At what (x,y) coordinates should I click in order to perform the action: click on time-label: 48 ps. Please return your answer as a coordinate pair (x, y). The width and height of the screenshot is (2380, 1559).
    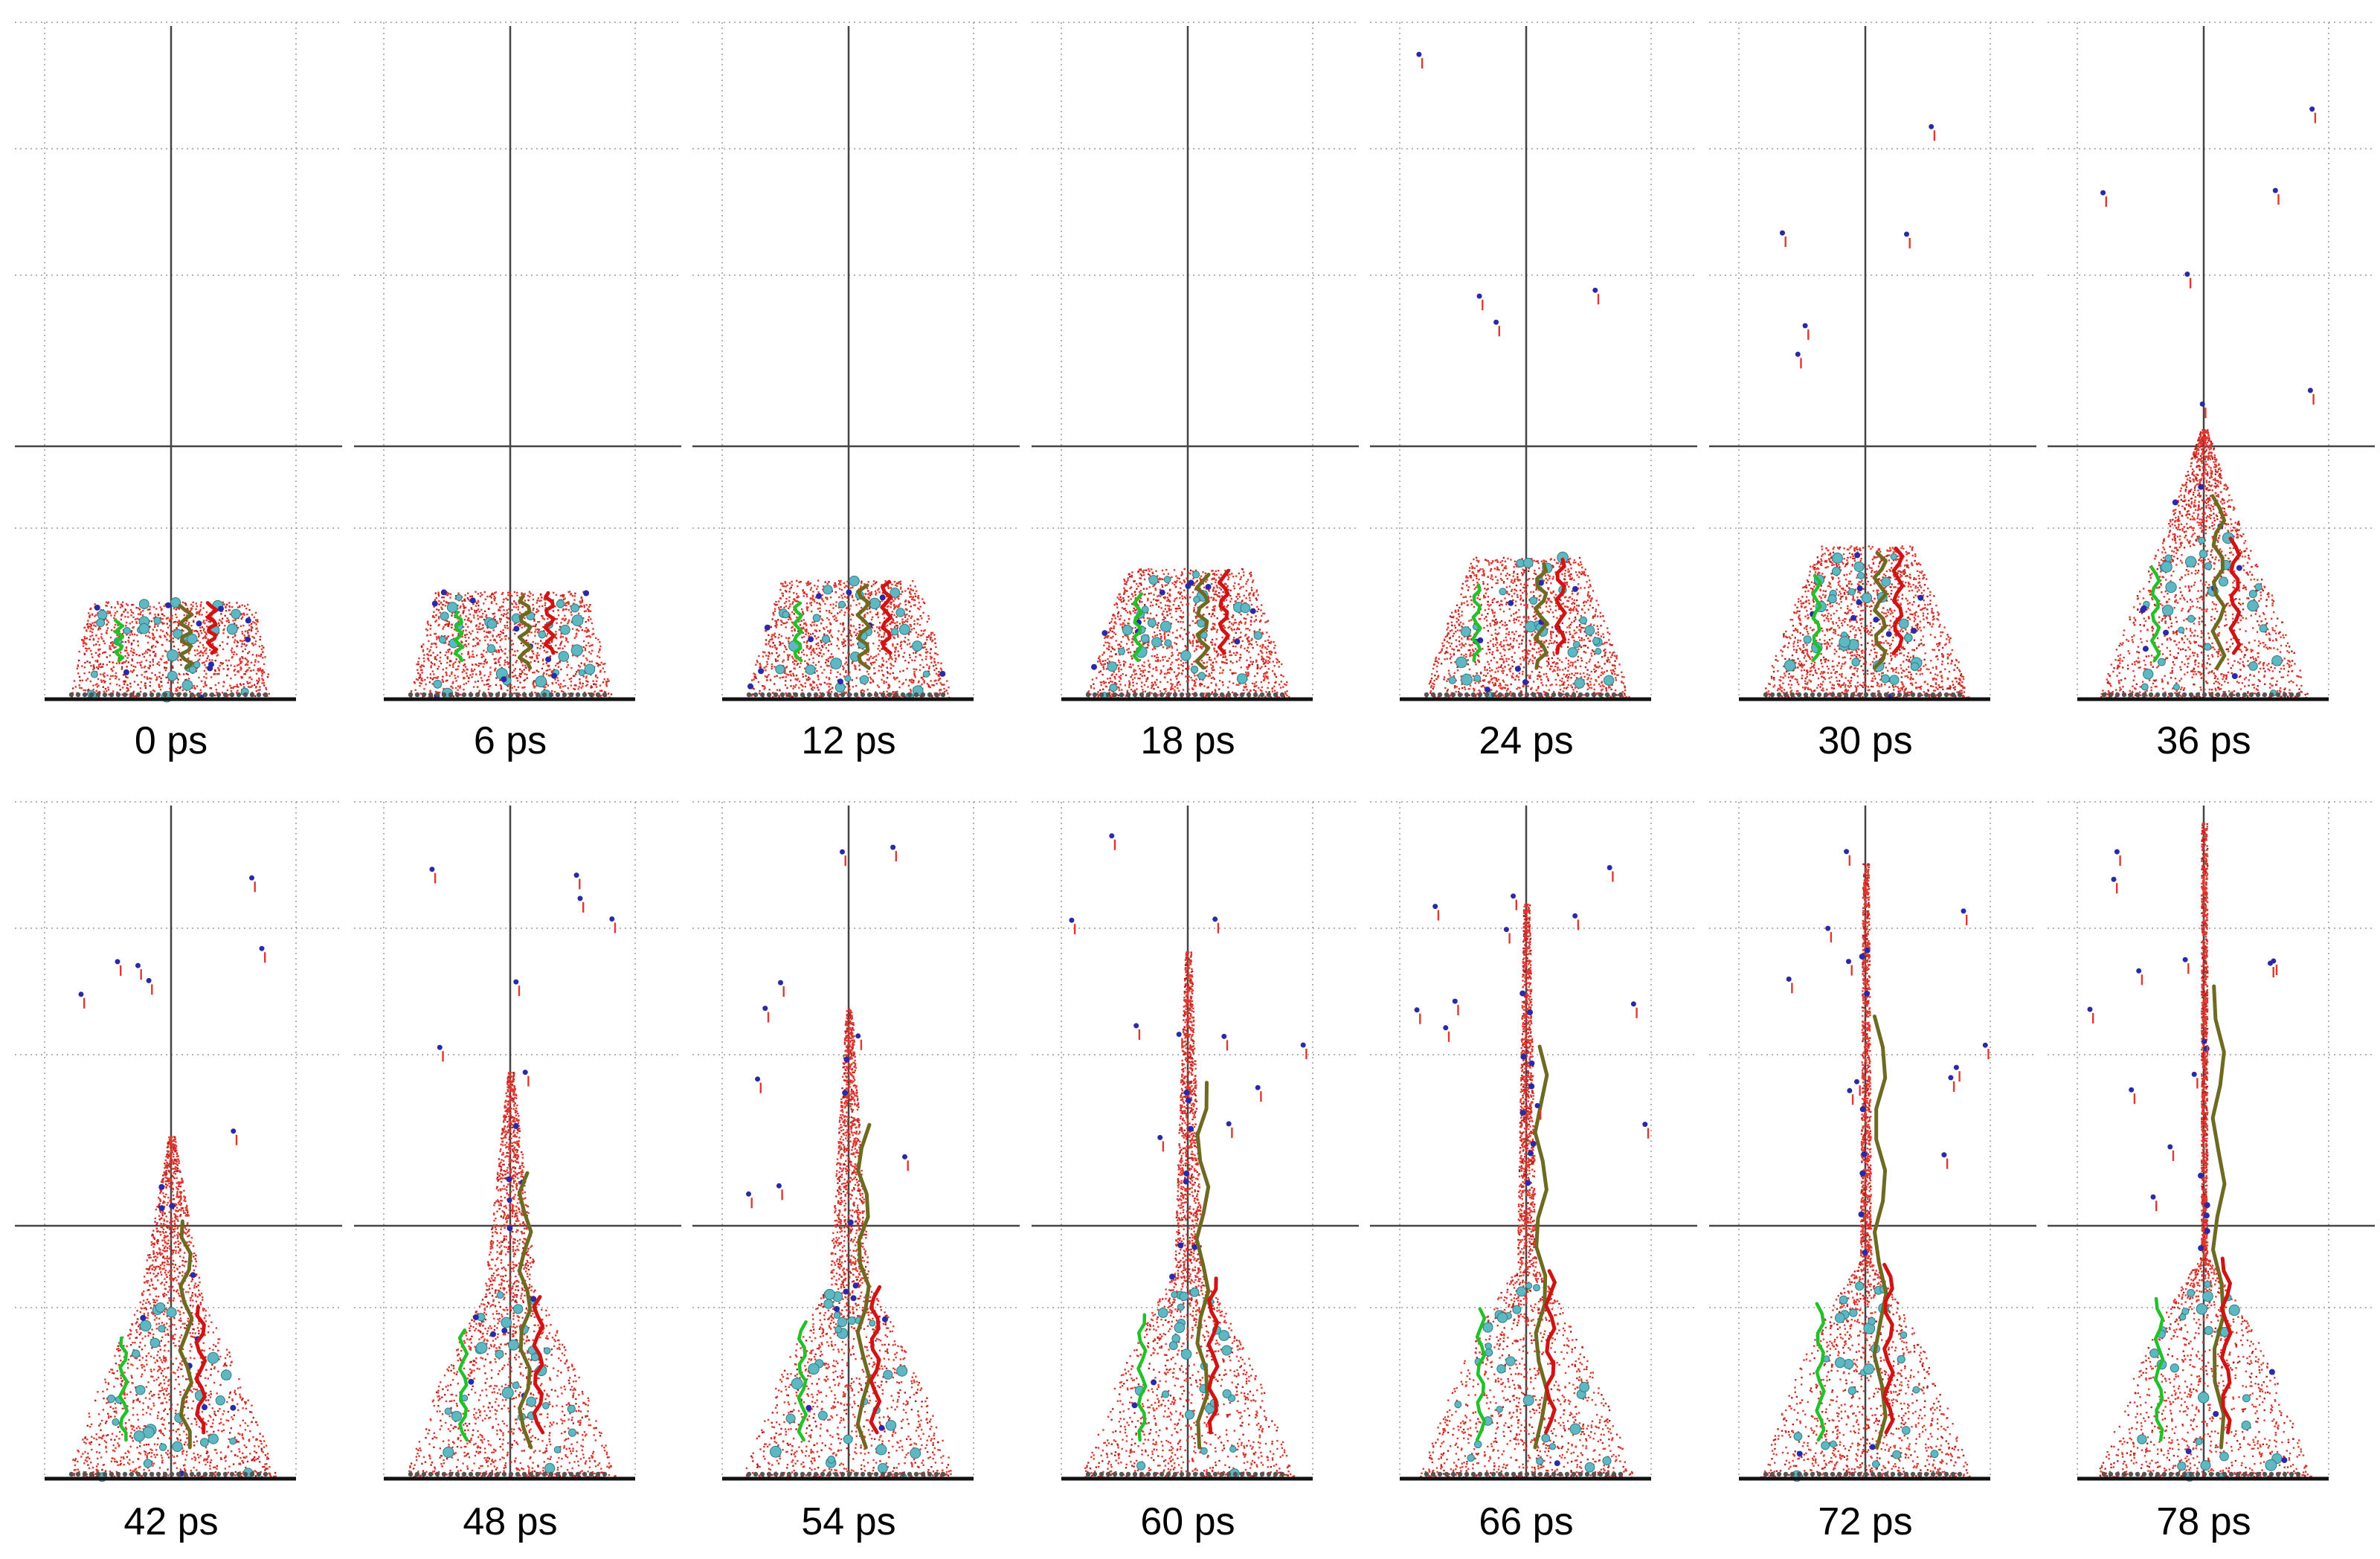
    Looking at the image, I should click on (510, 1521).